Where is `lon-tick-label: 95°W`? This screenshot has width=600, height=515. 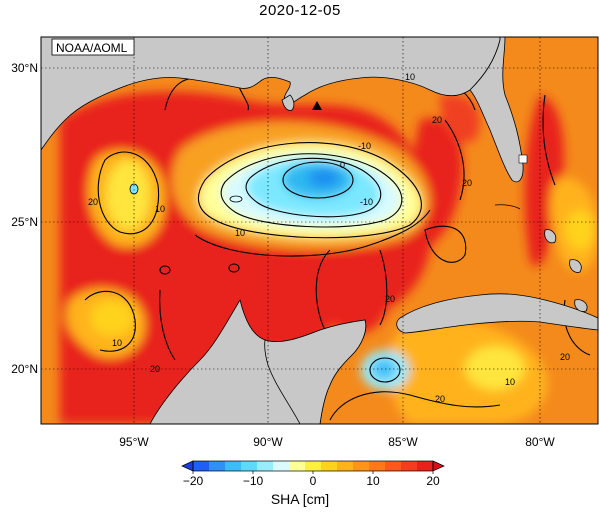 lon-tick-label: 95°W is located at coordinates (134, 442).